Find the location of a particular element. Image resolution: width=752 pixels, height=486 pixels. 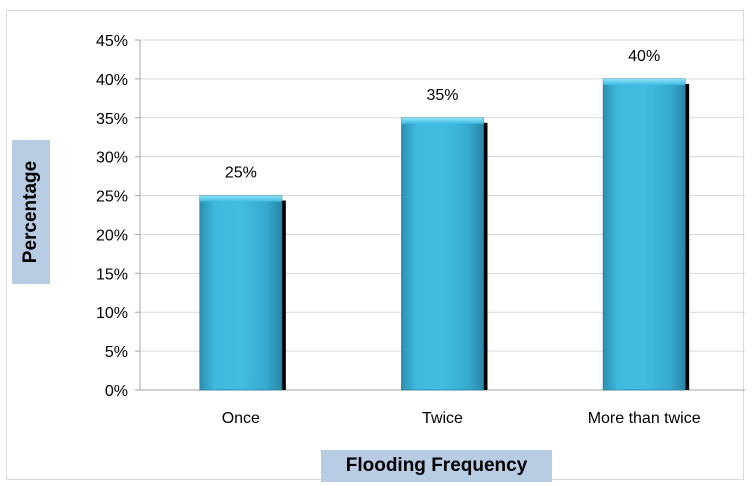

y-tick-label: 40% is located at coordinates (112, 80).